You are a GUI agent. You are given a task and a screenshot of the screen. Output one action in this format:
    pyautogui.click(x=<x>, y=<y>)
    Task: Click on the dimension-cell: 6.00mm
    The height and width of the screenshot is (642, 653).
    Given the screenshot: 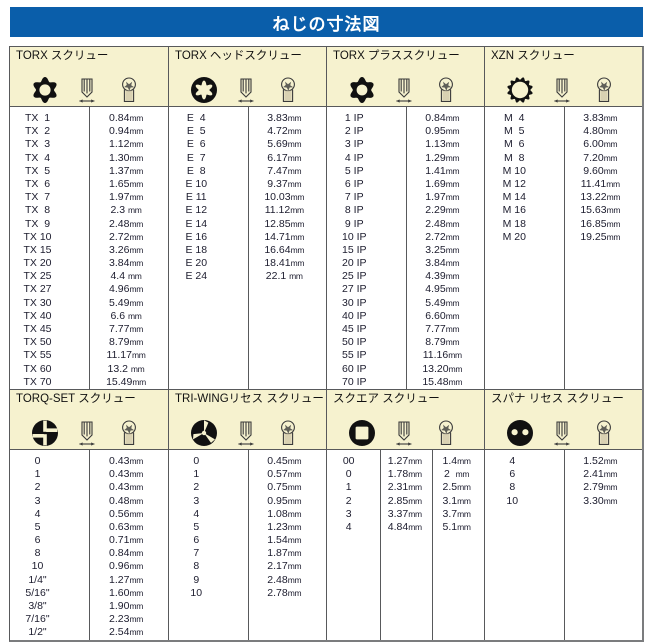 What is the action you would take?
    pyautogui.click(x=600, y=144)
    